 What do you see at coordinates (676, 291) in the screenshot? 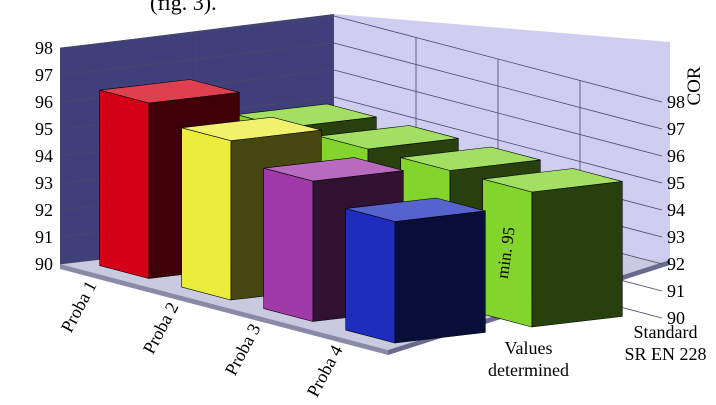
I see `y-tick-right: 91` at bounding box center [676, 291].